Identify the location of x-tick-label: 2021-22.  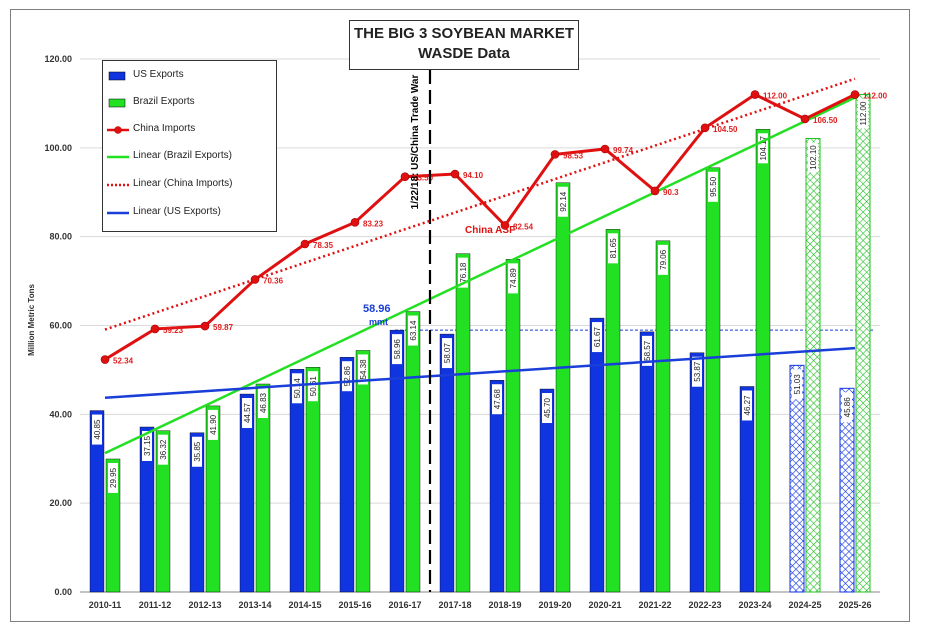
(654, 605).